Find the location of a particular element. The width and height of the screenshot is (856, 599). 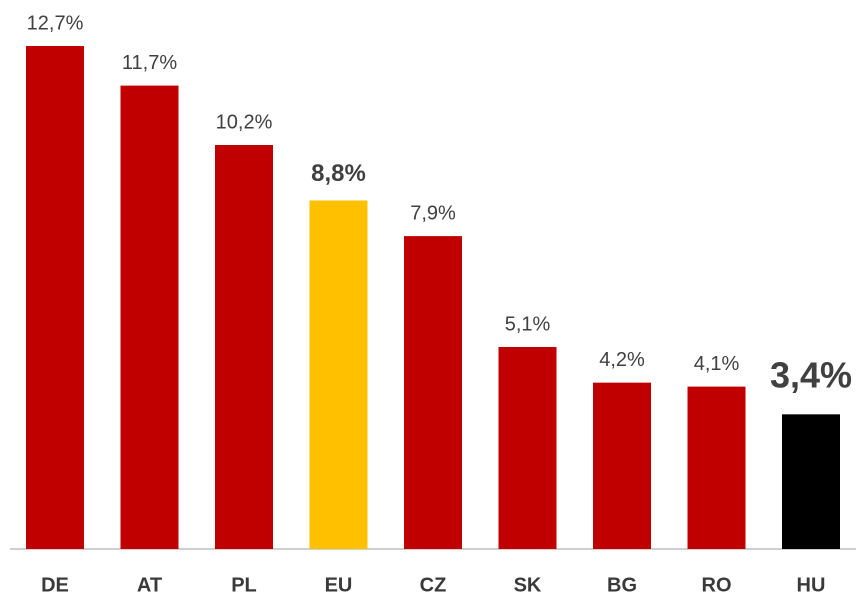

x-tick-label: CZ is located at coordinates (433, 585).